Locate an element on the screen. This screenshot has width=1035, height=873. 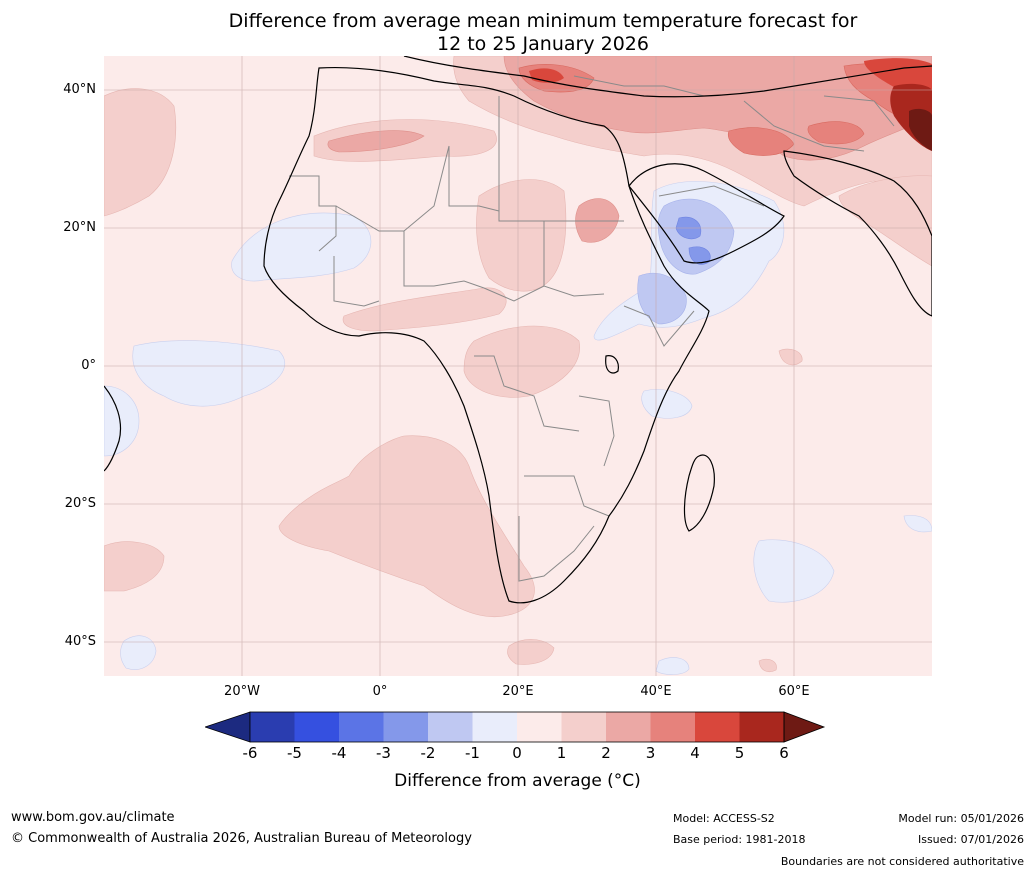
colorbar-tick-label: 2 is located at coordinates (606, 753).